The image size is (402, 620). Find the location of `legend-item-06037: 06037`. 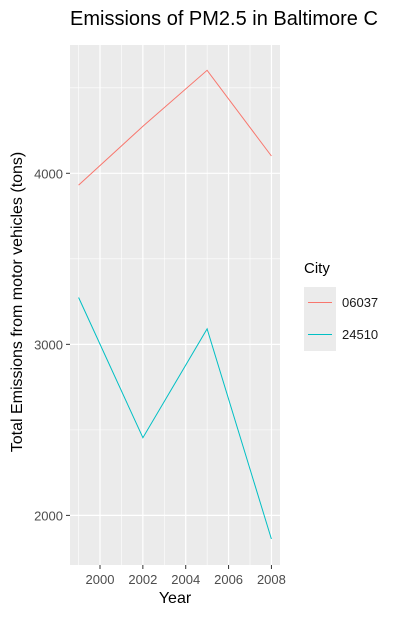

legend-item-06037: 06037 is located at coordinates (341, 303).